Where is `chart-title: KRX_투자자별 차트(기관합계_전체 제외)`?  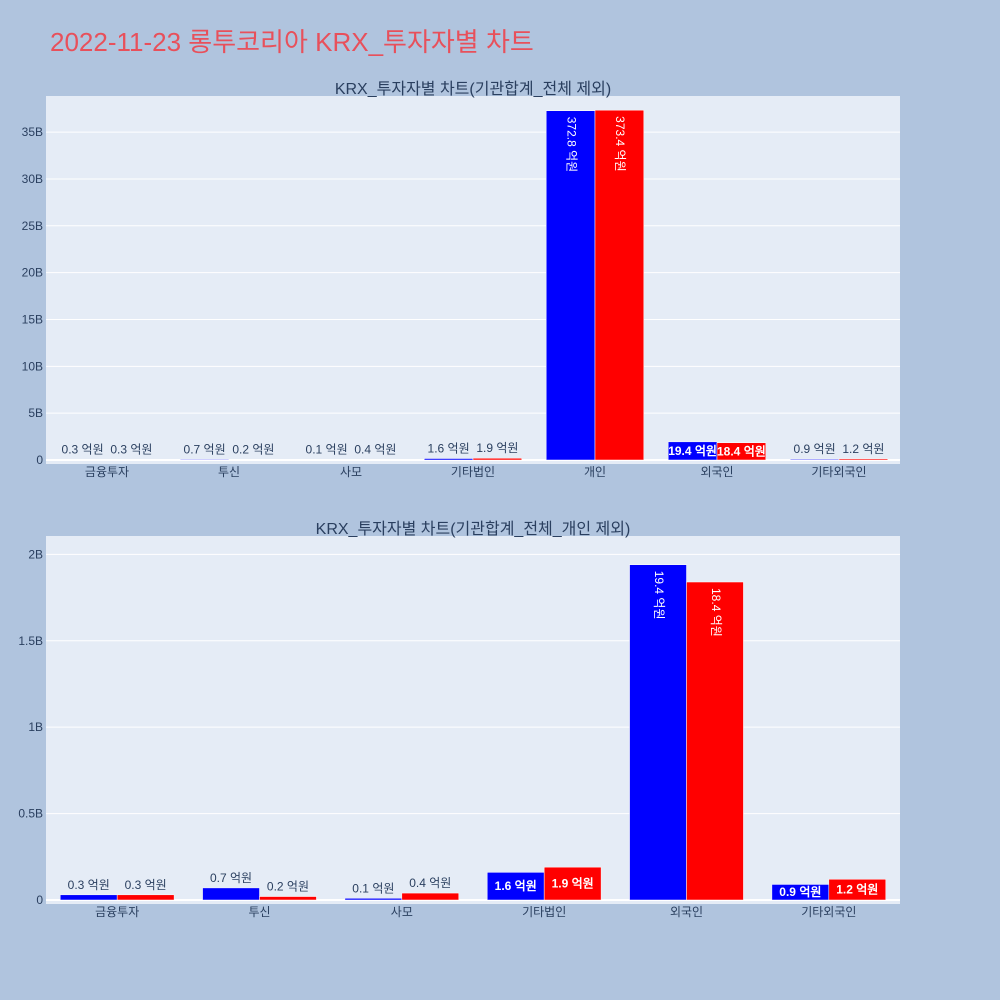 chart-title: KRX_투자자별 차트(기관합계_전체 제외) is located at coordinates (473, 89).